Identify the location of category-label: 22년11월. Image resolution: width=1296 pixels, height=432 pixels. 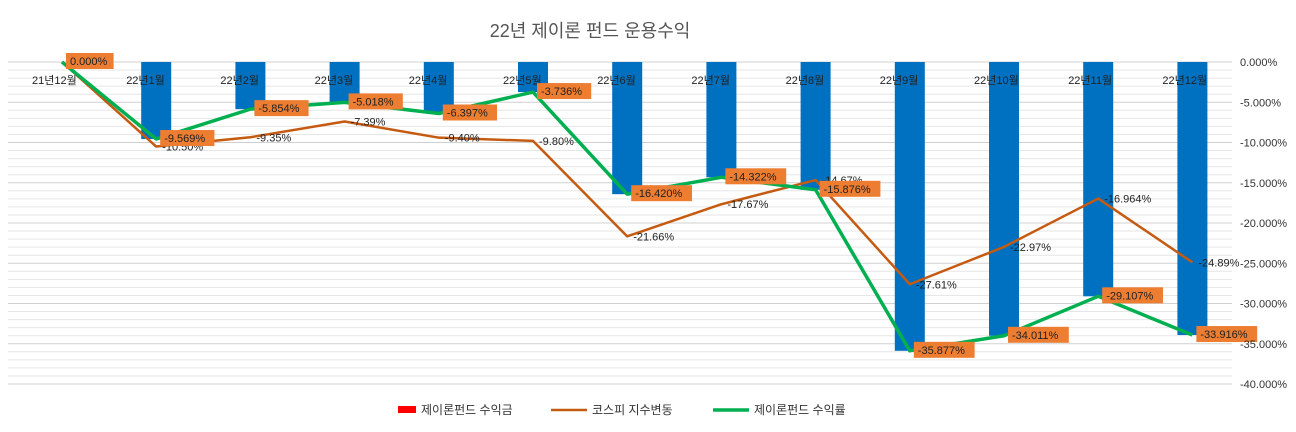
(1090, 80).